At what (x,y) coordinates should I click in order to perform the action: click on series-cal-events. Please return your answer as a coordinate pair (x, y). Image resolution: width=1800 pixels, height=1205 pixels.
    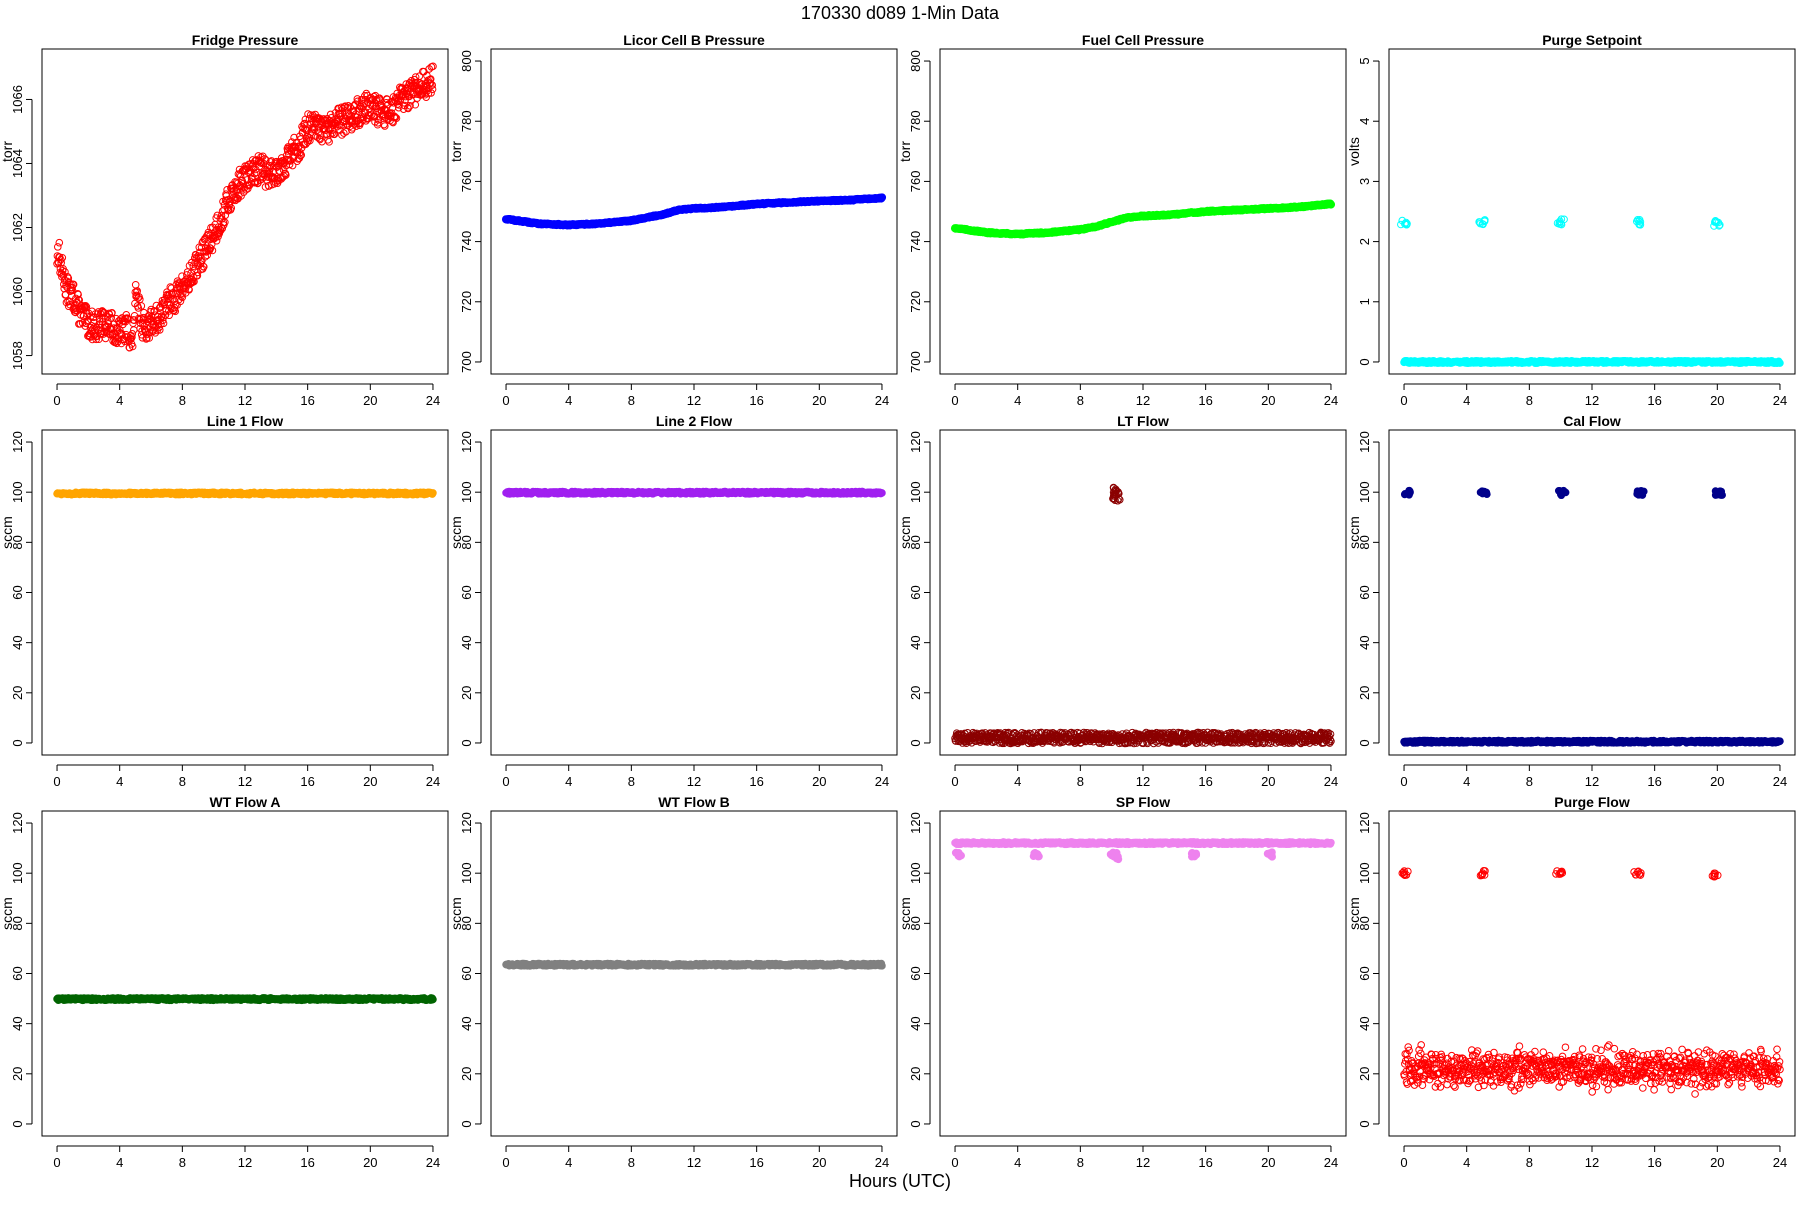
    Looking at the image, I should click on (1561, 222).